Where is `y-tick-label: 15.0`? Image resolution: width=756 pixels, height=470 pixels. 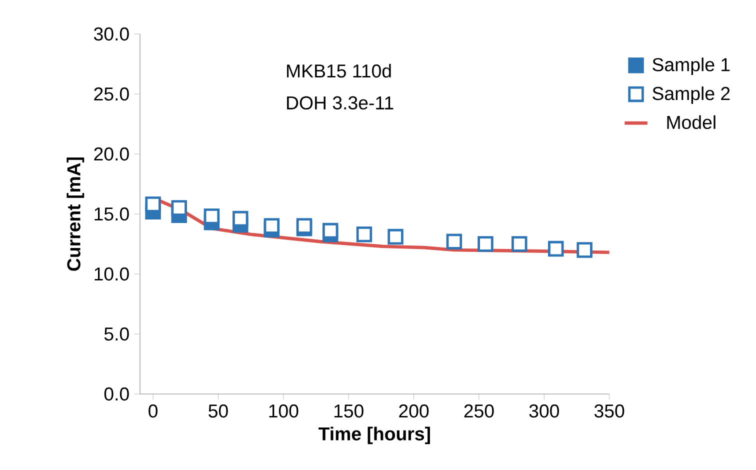
y-tick-label: 15.0 is located at coordinates (111, 214).